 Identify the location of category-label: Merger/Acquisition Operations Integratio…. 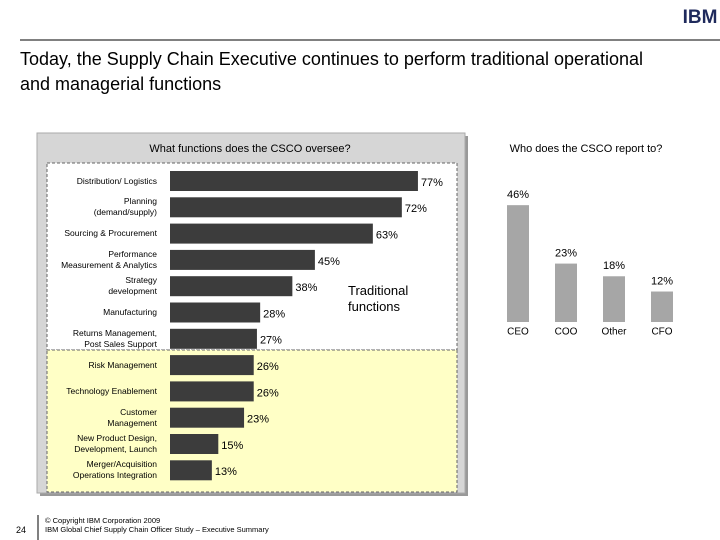
(114, 470).